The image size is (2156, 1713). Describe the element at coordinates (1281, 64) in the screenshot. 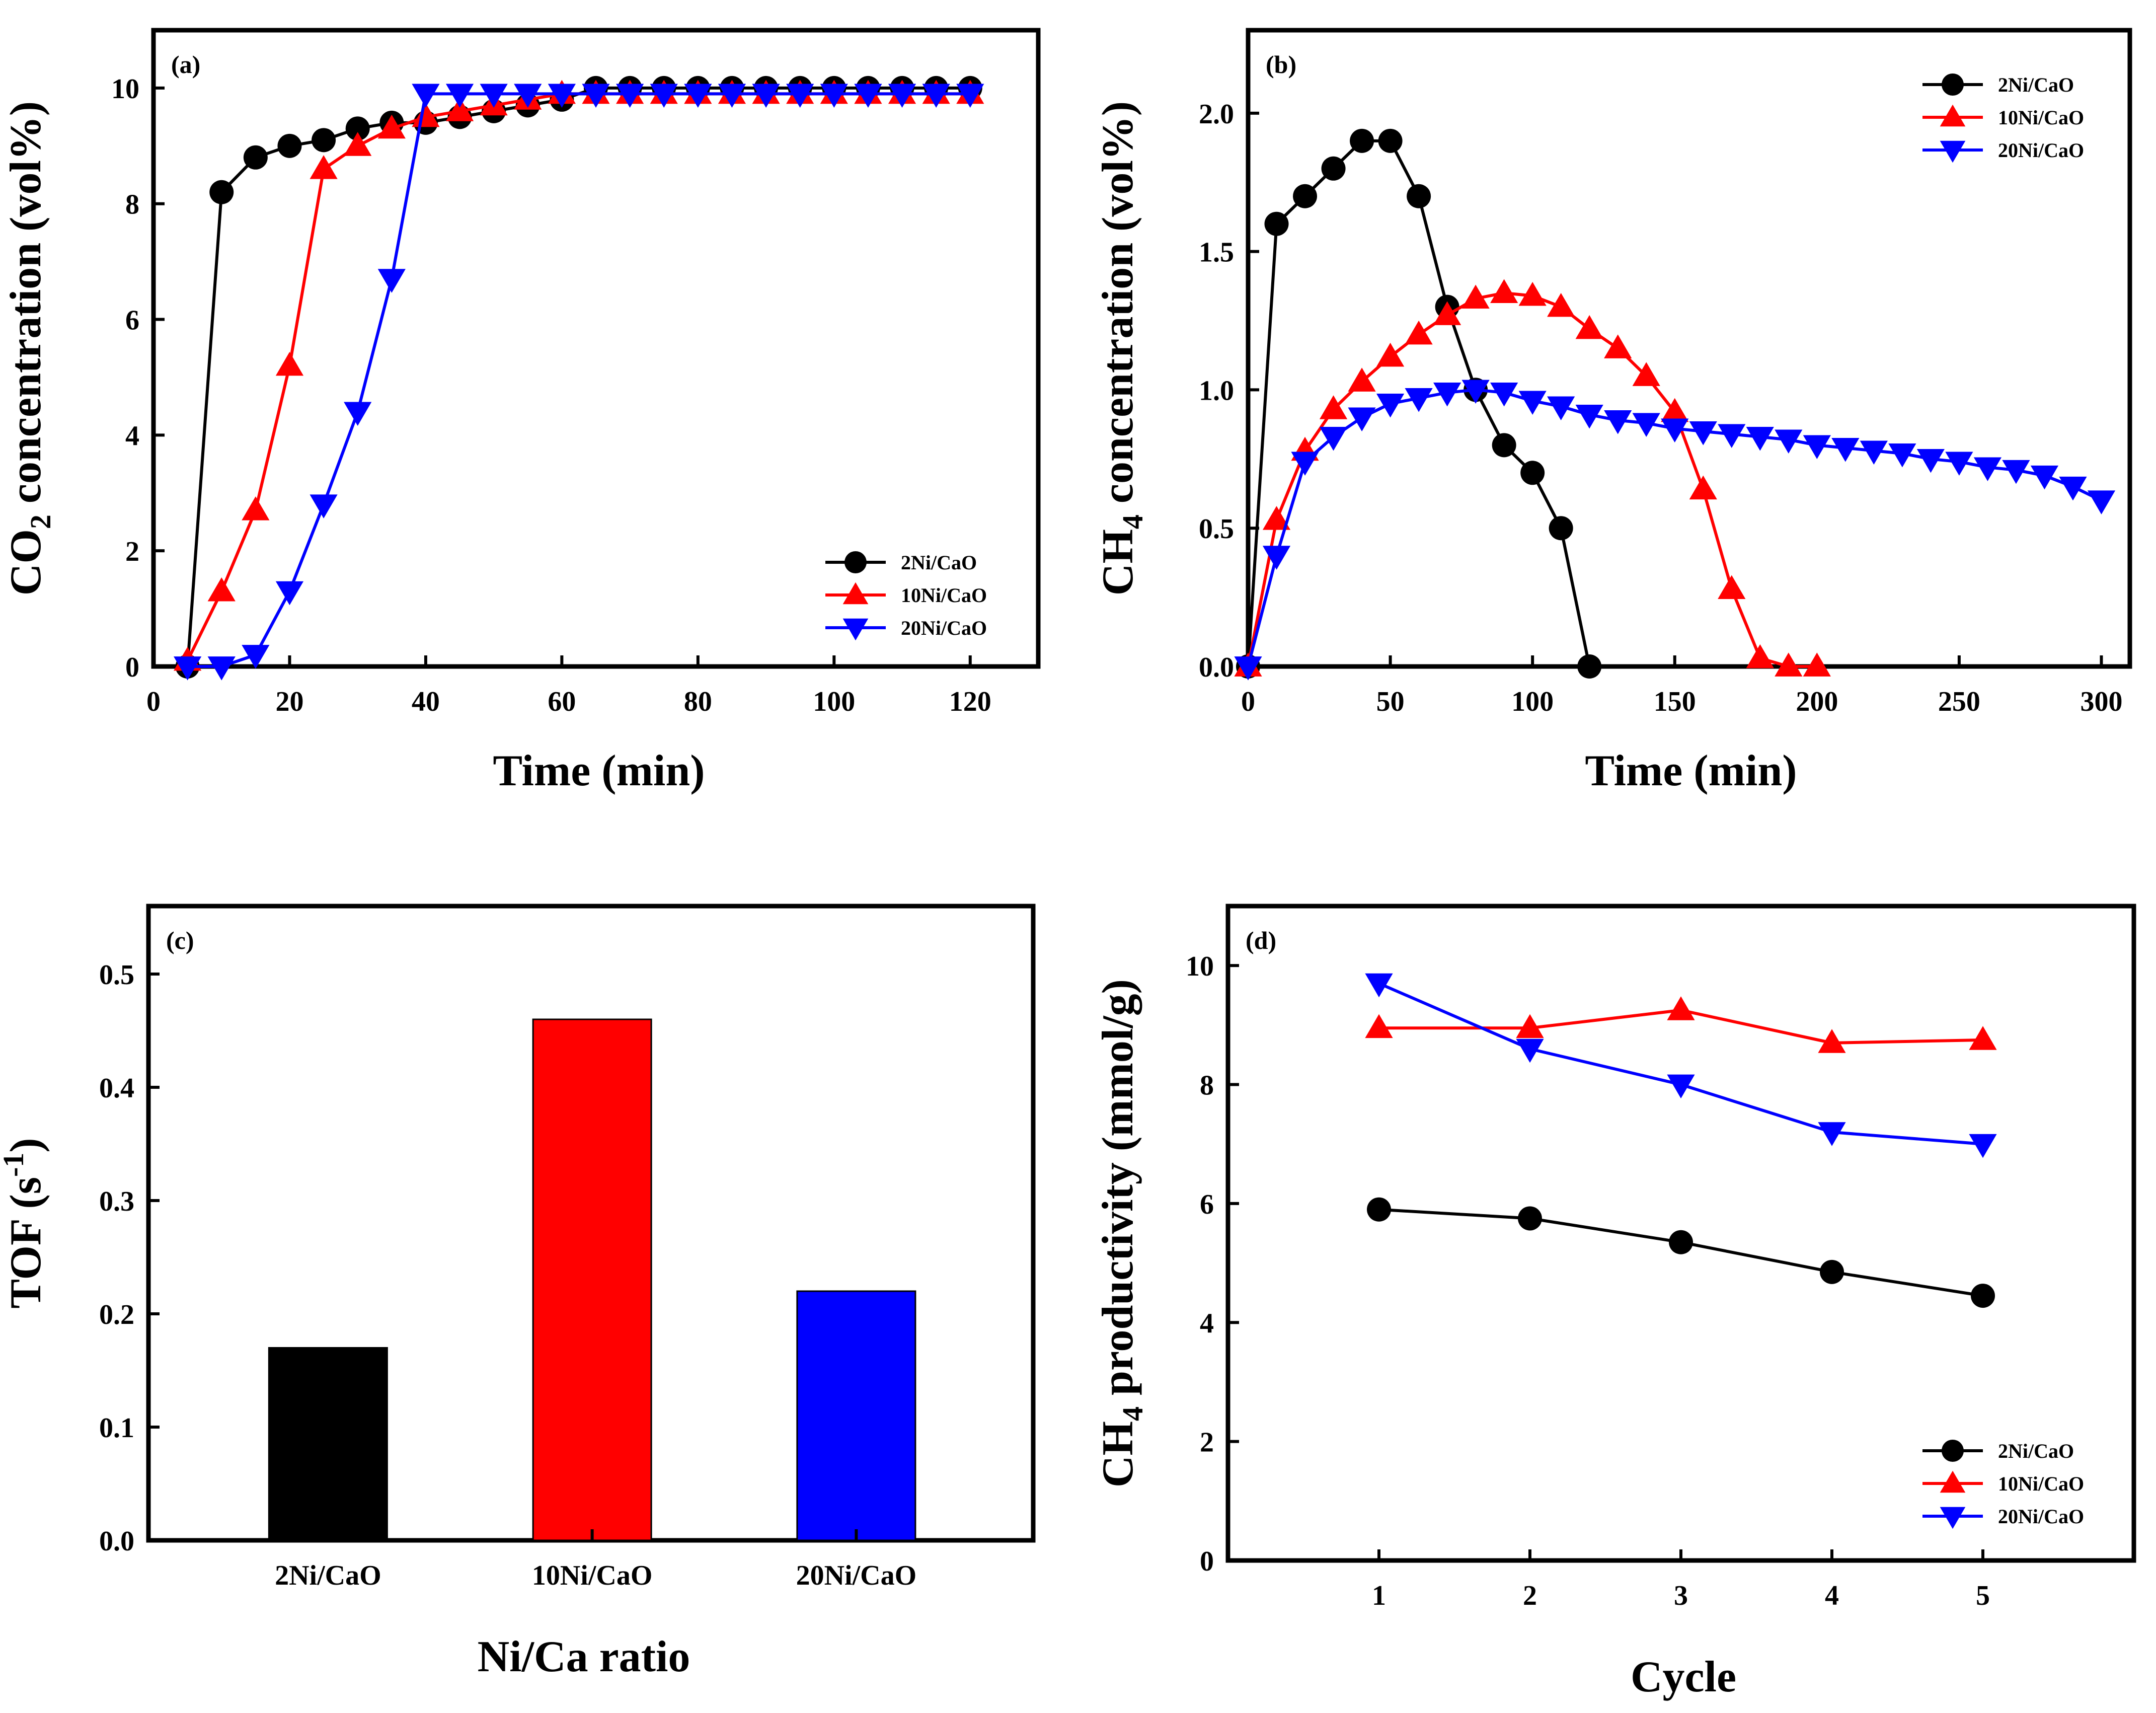

I see `panel-label: (b)` at that location.